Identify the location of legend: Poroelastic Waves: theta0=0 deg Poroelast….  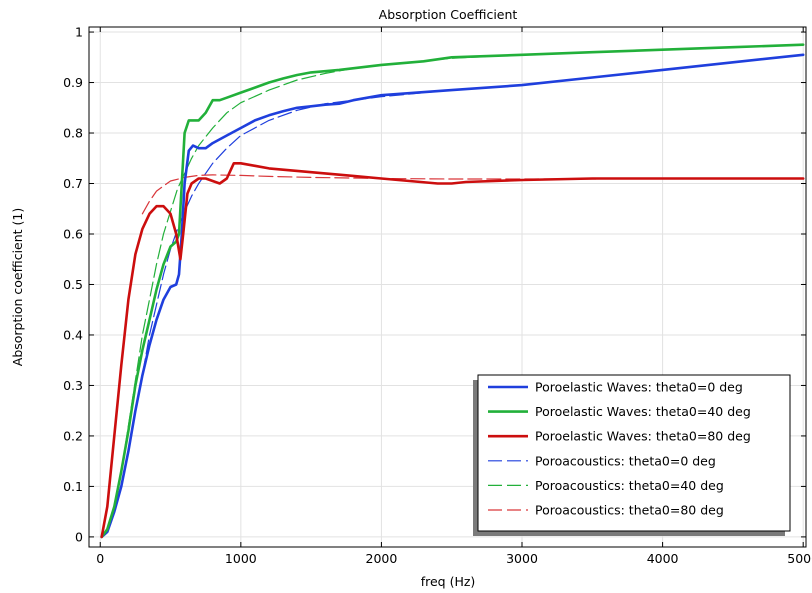
(632, 455).